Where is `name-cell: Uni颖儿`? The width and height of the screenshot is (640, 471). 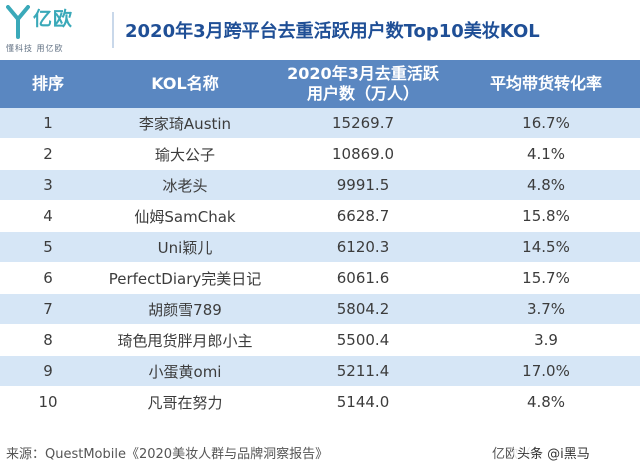
name-cell: Uni颖儿 is located at coordinates (185, 247).